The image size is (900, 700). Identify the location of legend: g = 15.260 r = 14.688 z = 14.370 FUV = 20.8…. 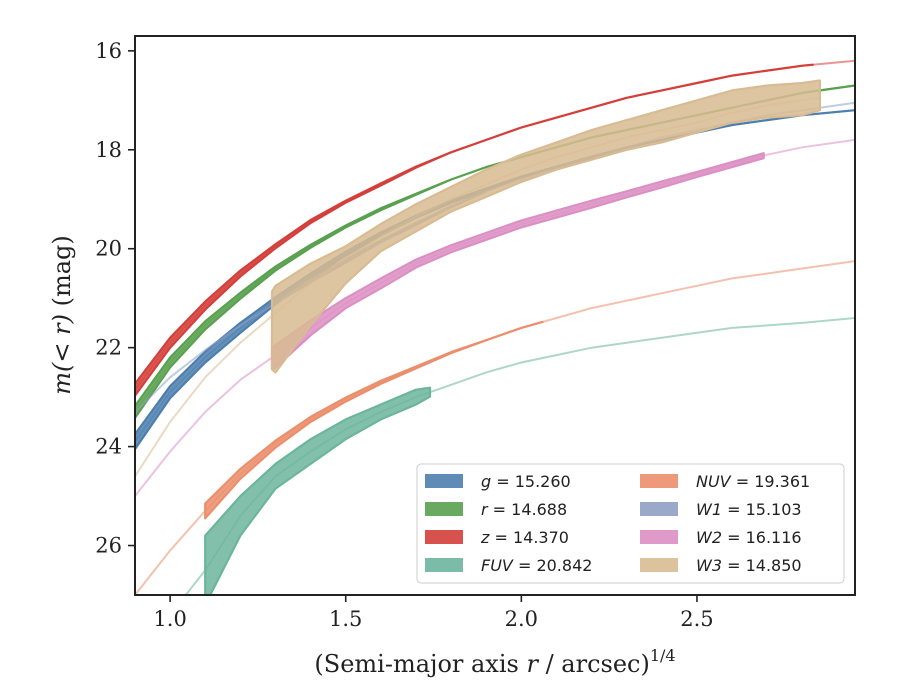
(630, 523).